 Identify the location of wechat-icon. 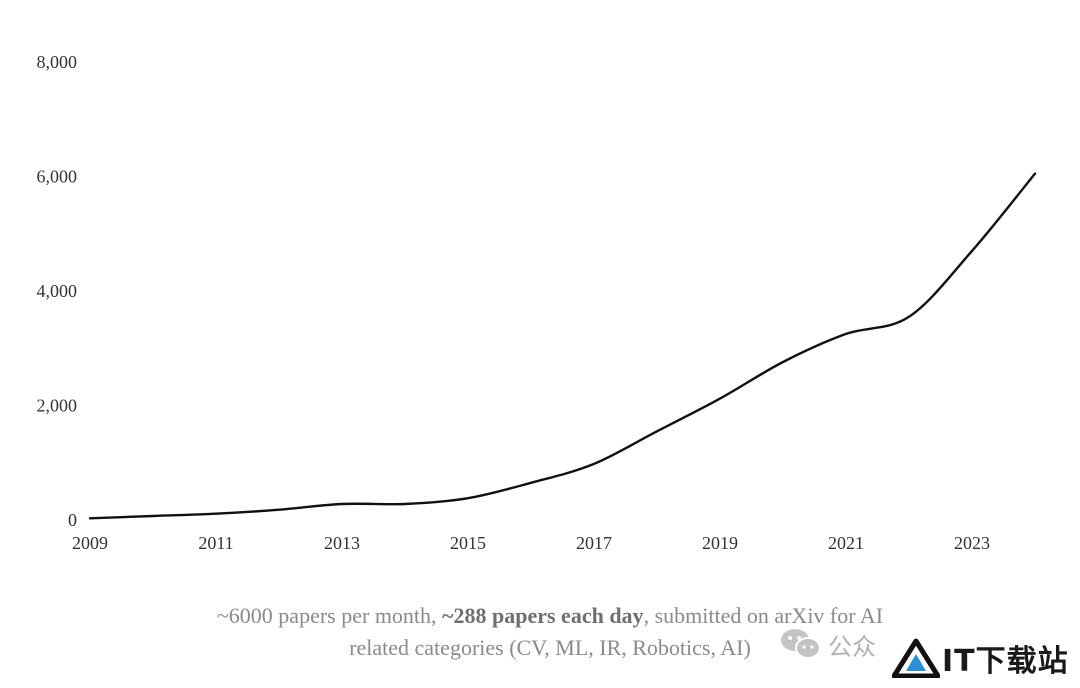
(801, 644).